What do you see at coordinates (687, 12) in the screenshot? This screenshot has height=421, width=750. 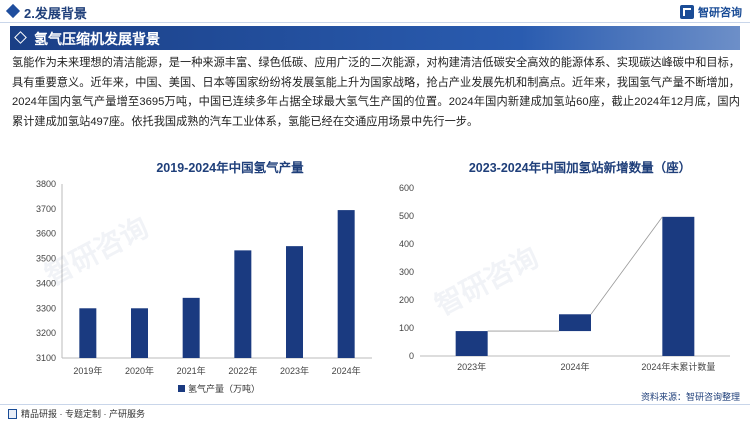 I see `logo-icon` at bounding box center [687, 12].